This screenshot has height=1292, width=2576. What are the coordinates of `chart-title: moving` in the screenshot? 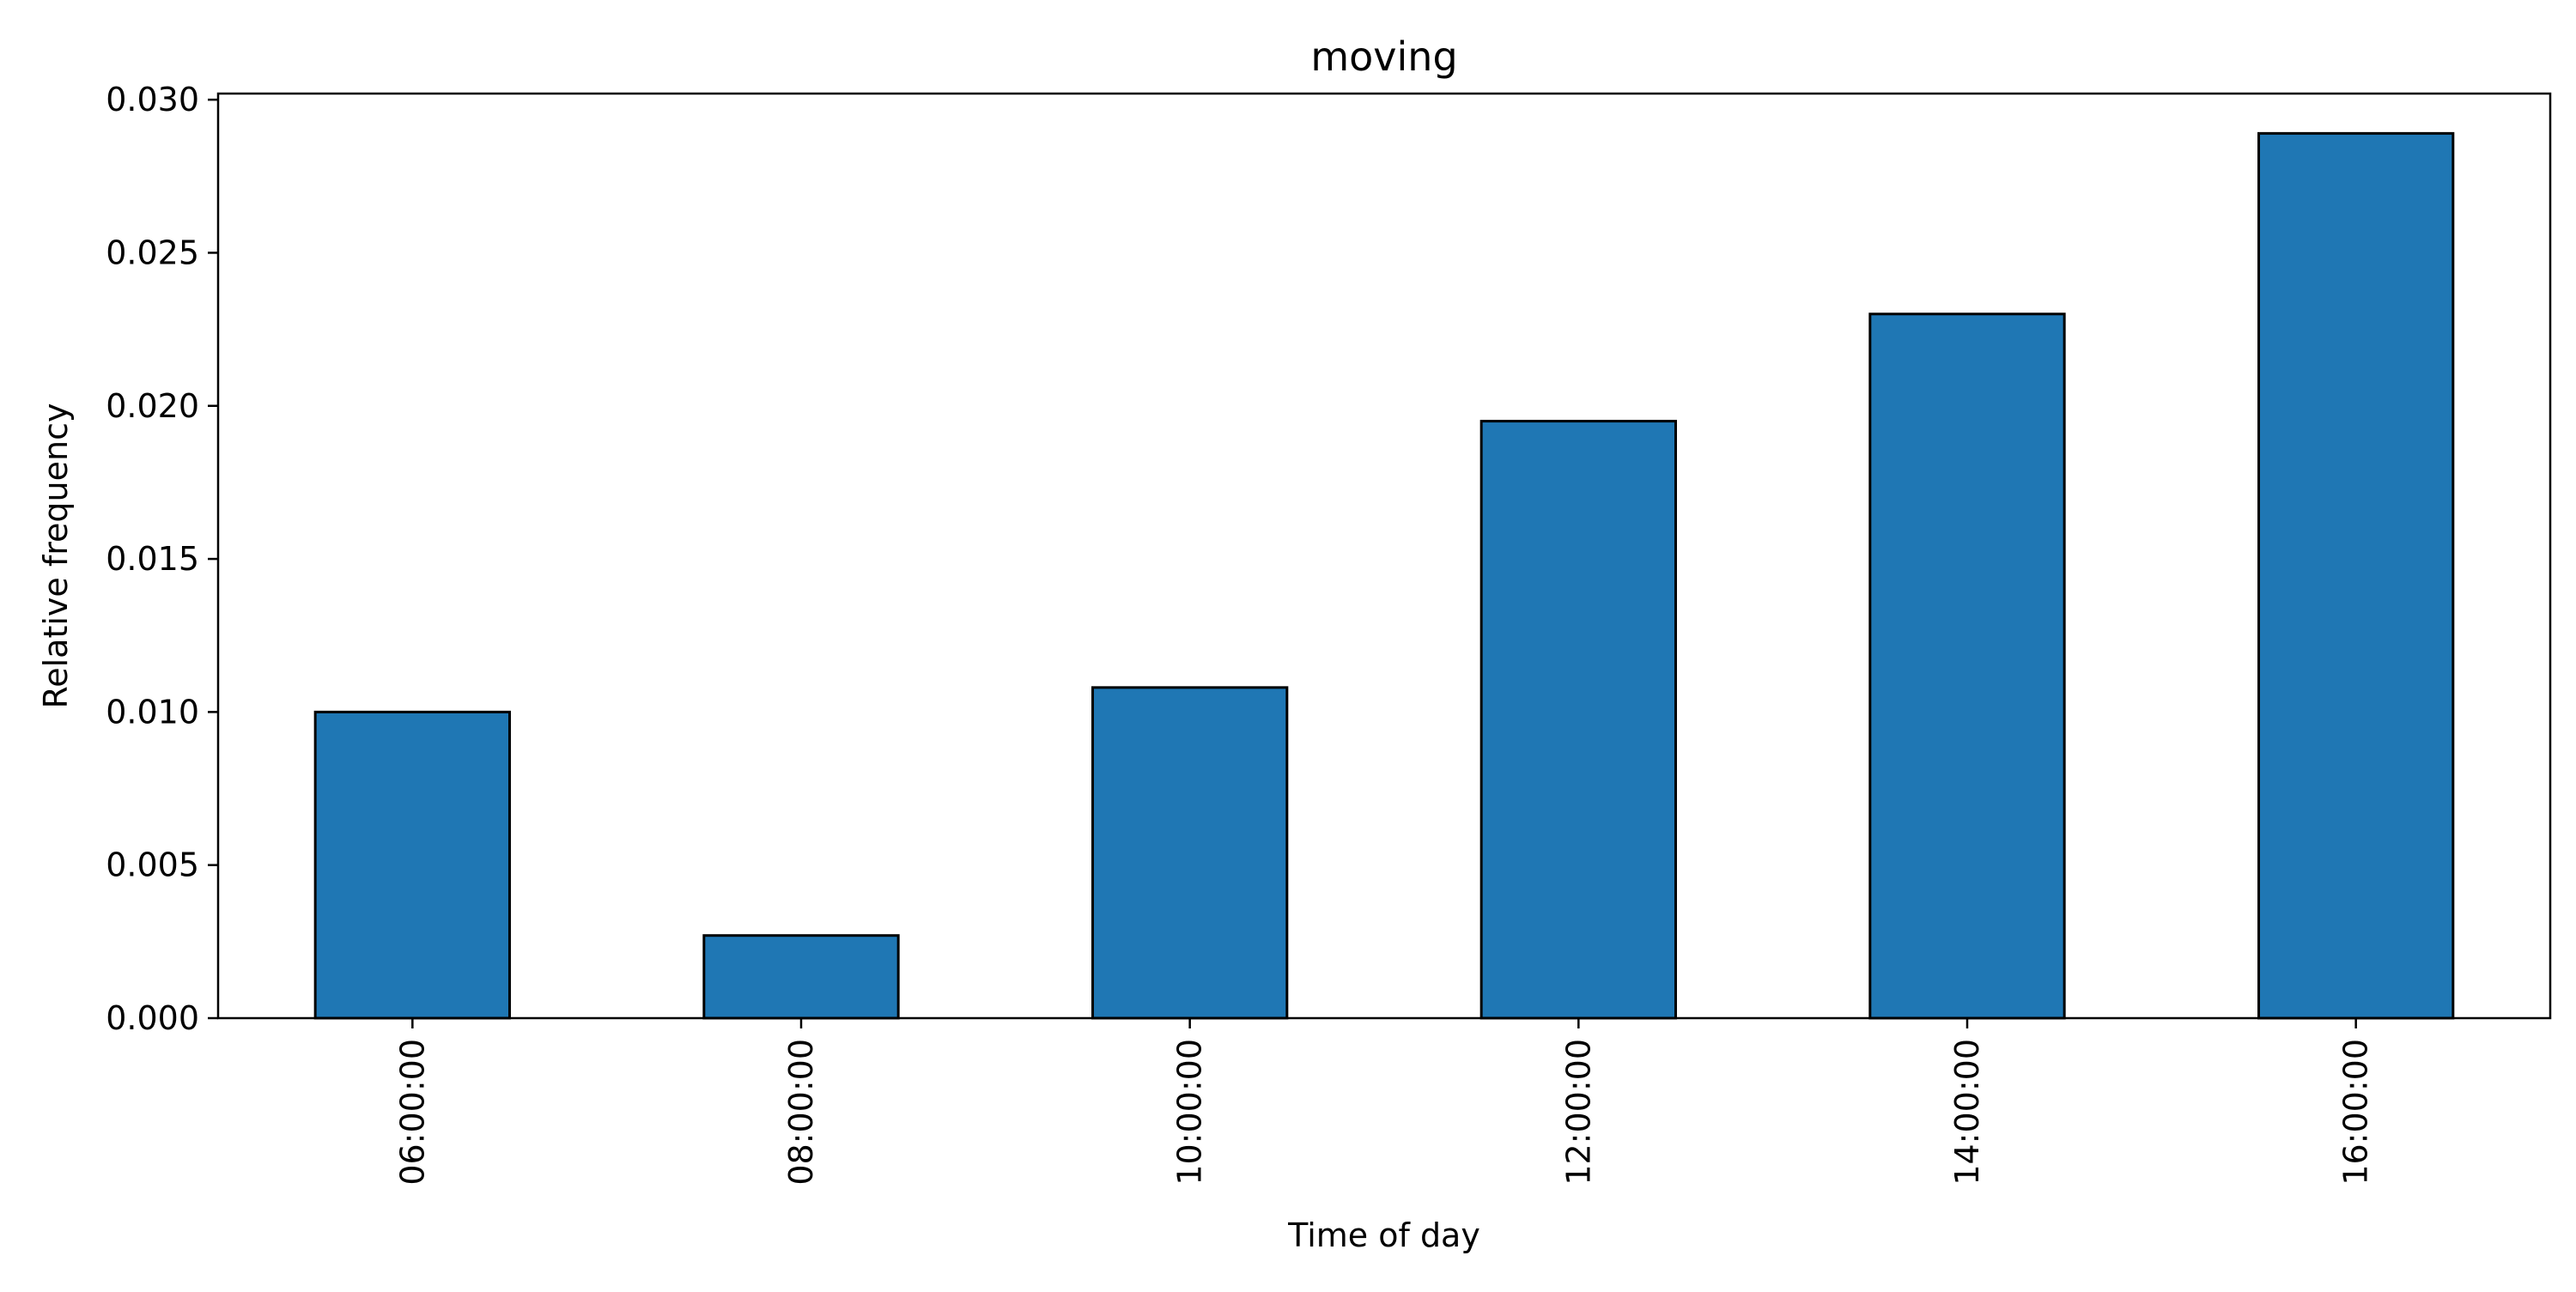 It's located at (1383, 56).